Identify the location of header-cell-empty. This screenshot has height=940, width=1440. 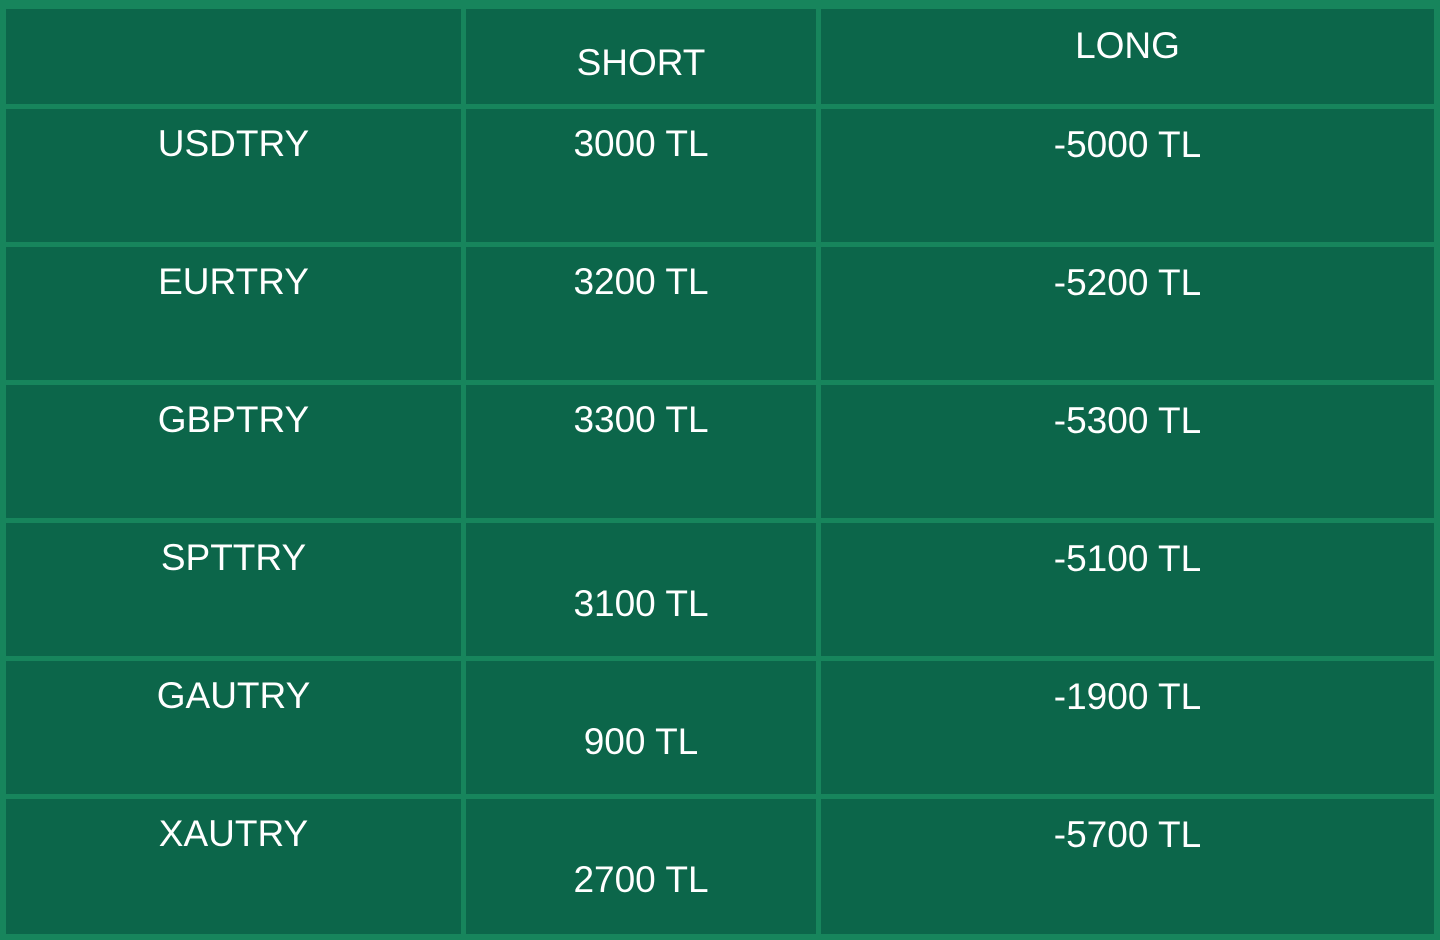
(233, 56).